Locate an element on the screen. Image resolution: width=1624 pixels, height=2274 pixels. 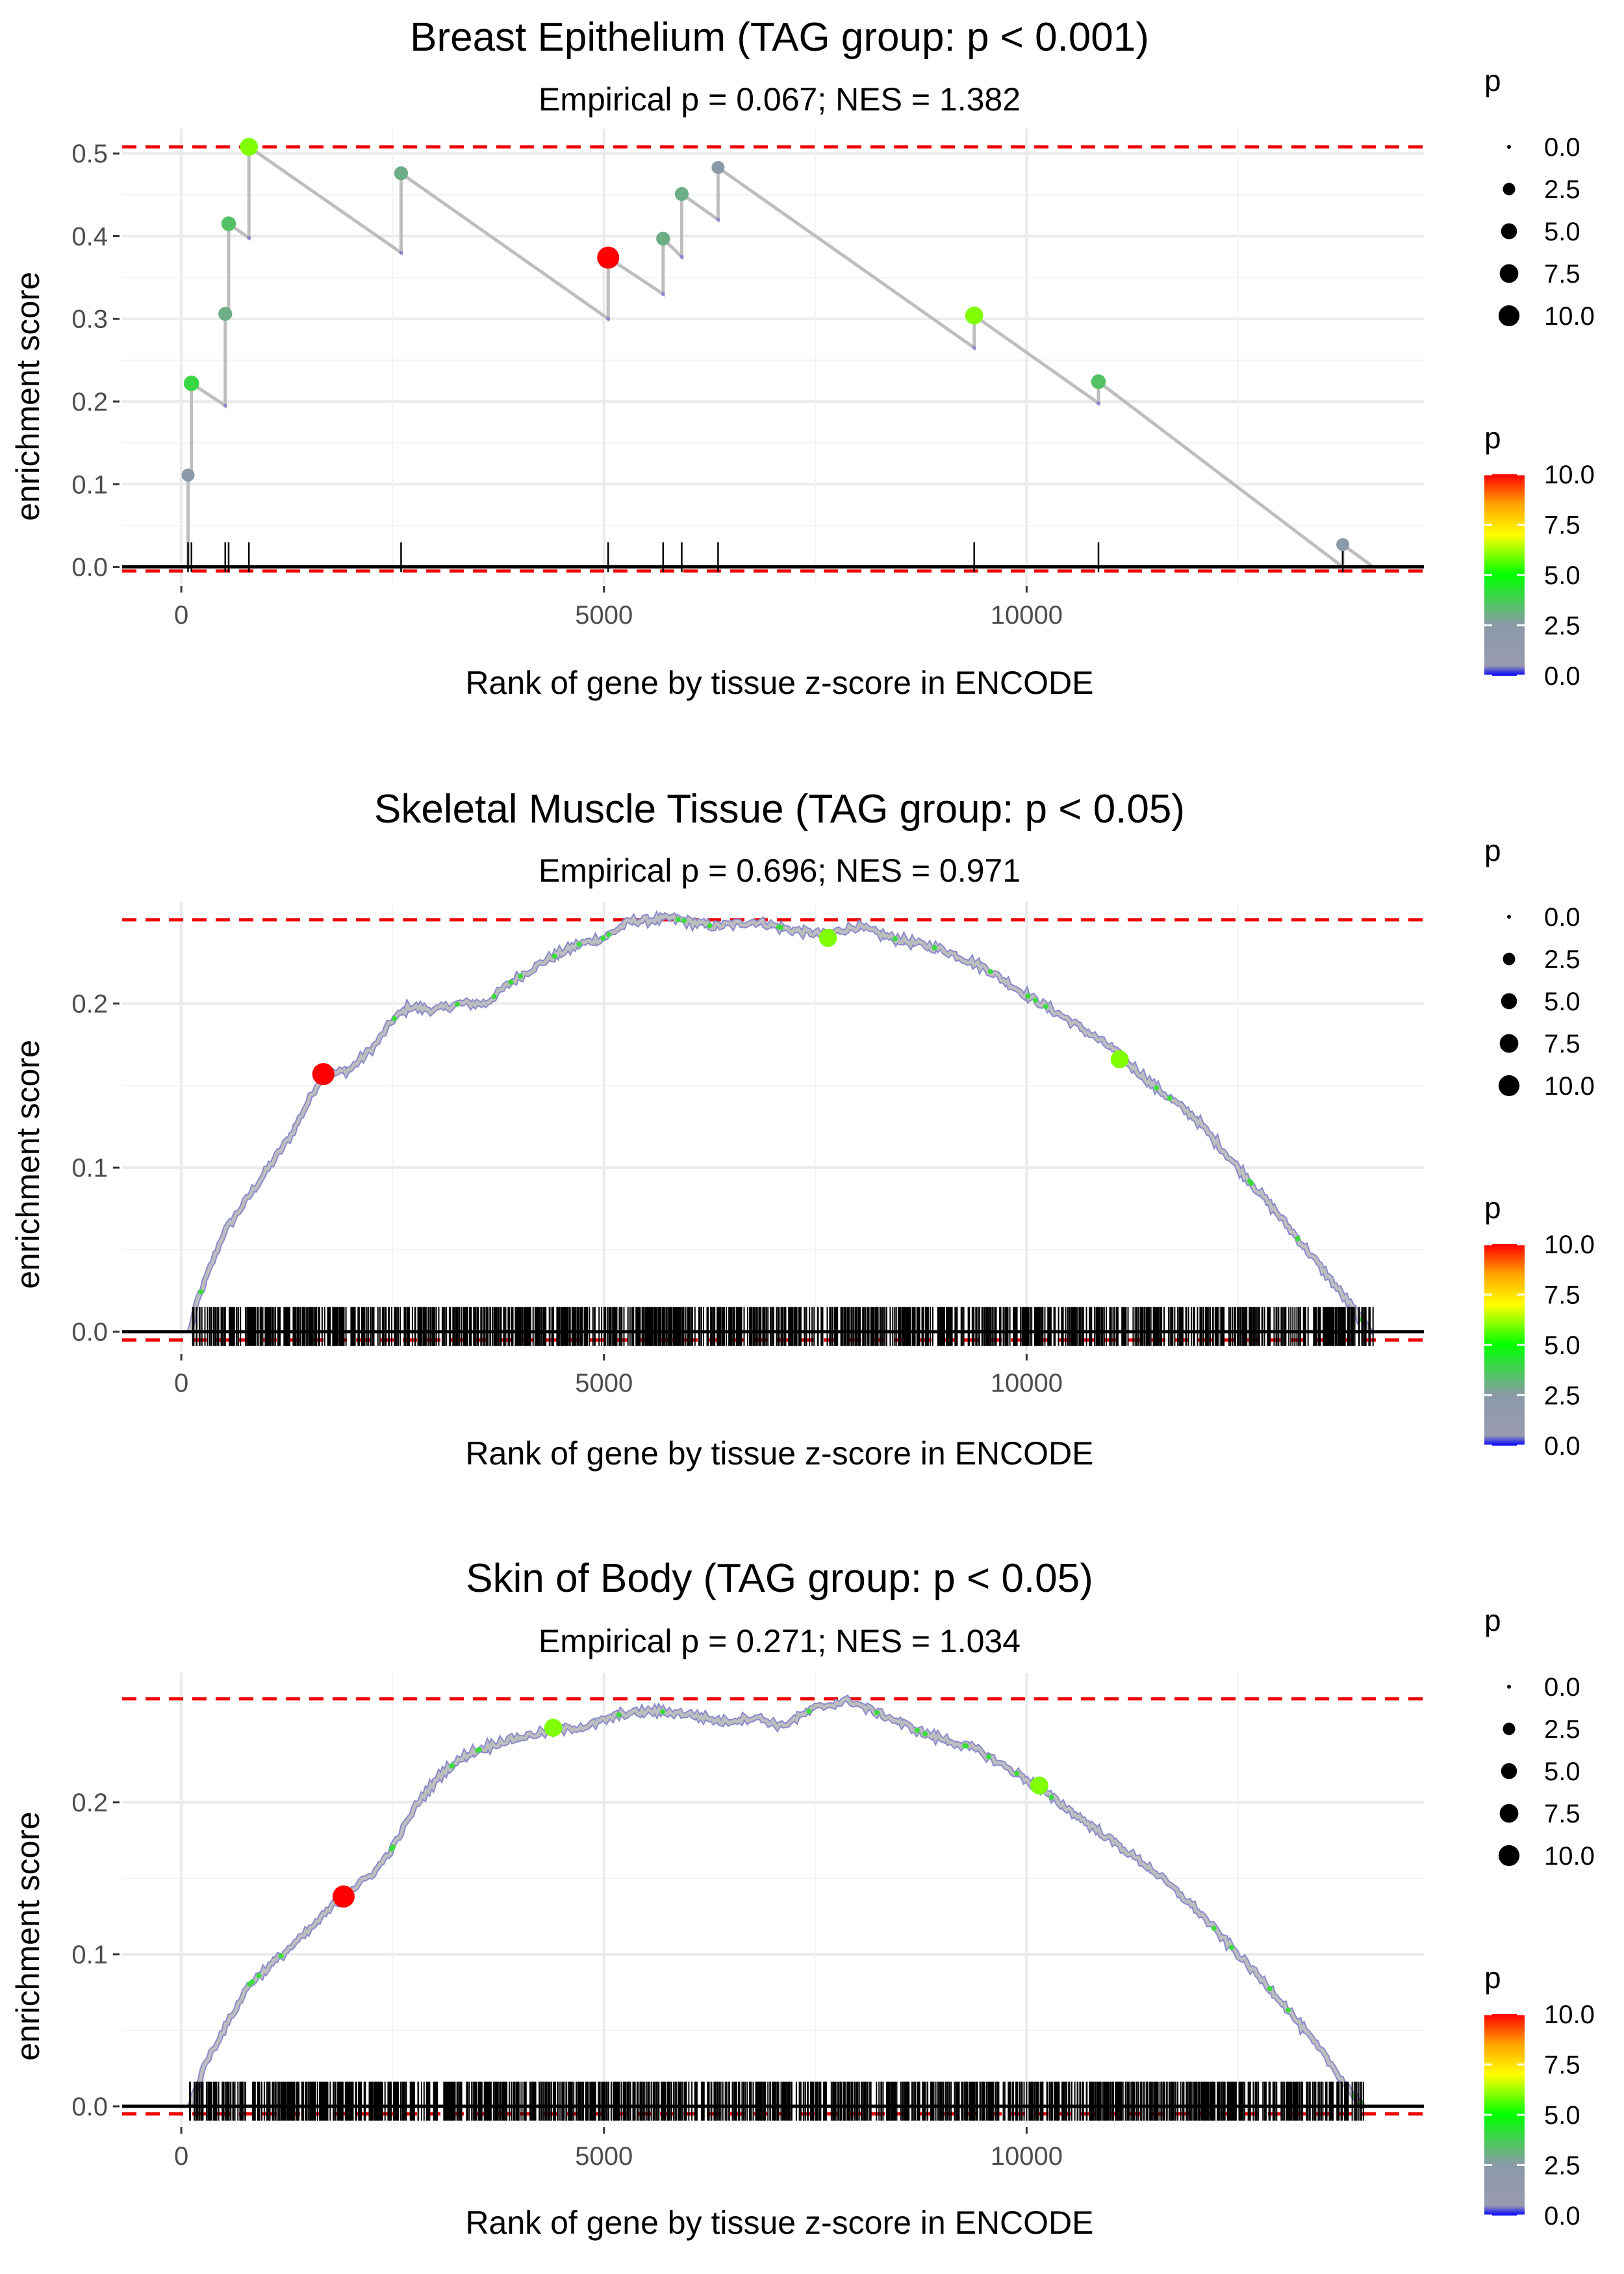
x-tick-label: 5000 is located at coordinates (604, 615).